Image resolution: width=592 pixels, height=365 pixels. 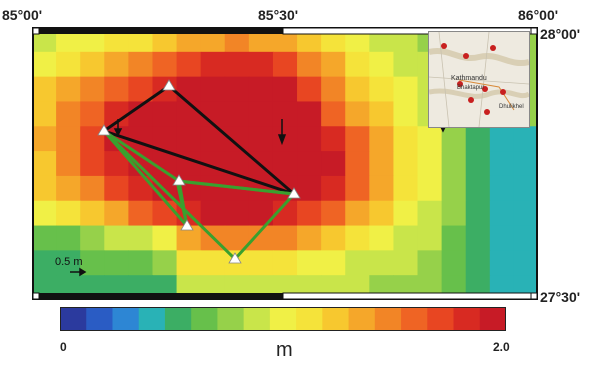 I want to click on colorbar, so click(x=283, y=319).